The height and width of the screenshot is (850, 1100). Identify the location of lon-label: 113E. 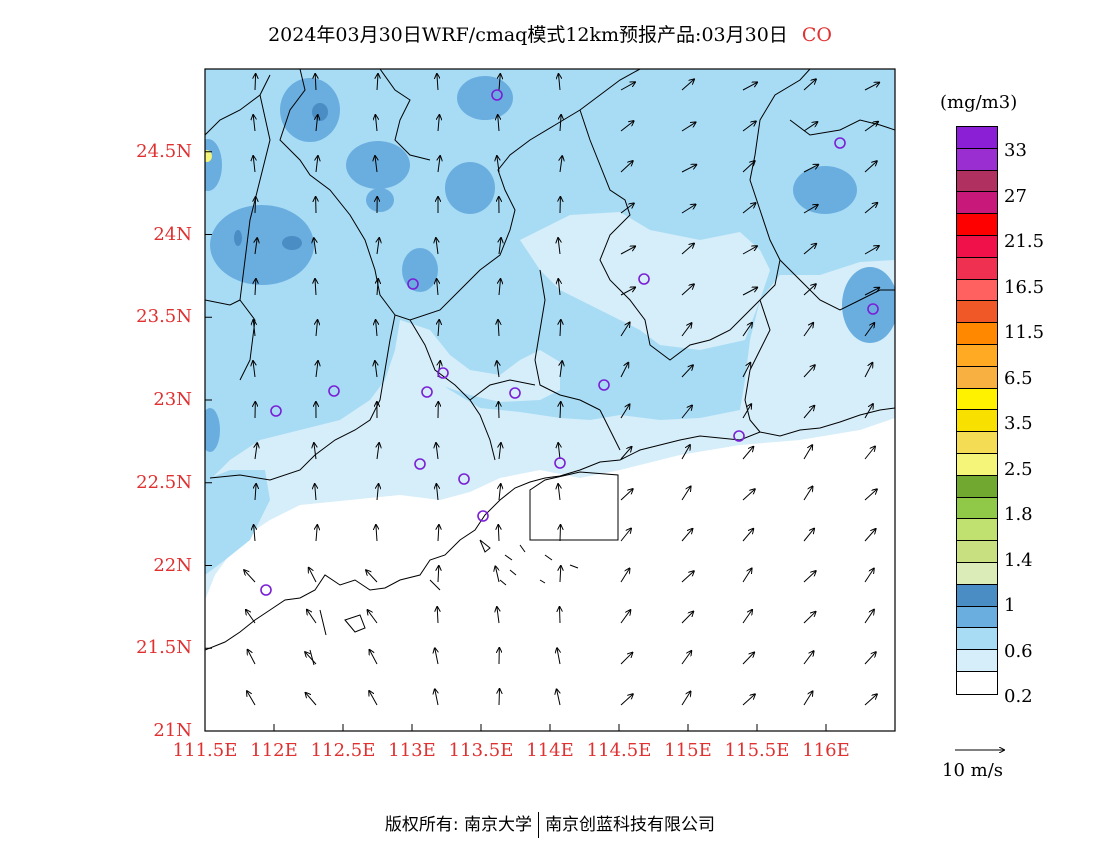
(412, 750).